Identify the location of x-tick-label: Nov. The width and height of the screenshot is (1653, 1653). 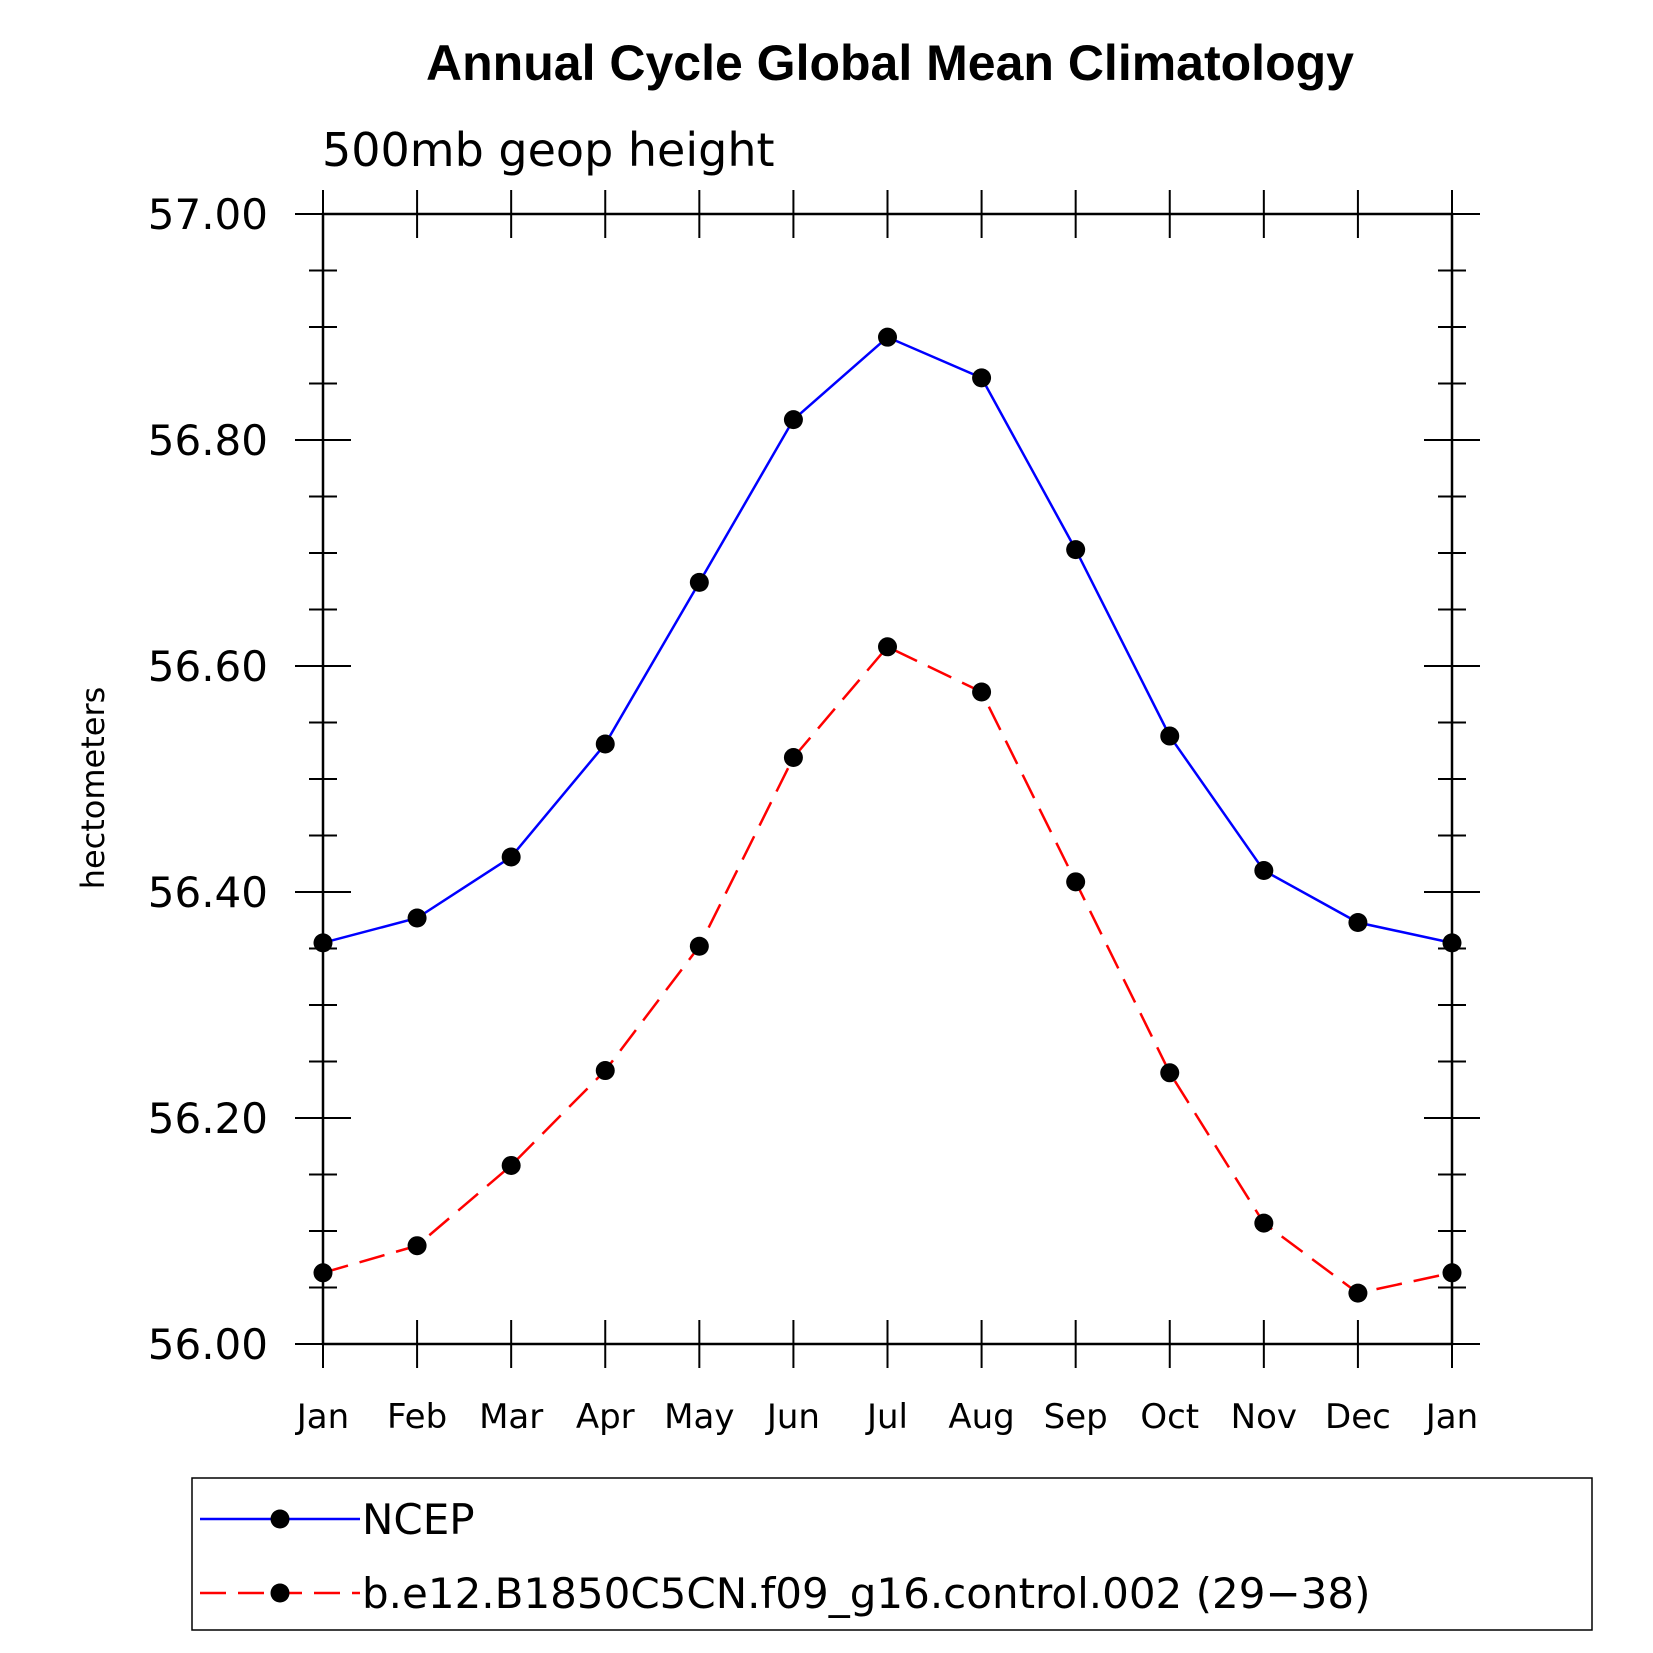
(1264, 1417).